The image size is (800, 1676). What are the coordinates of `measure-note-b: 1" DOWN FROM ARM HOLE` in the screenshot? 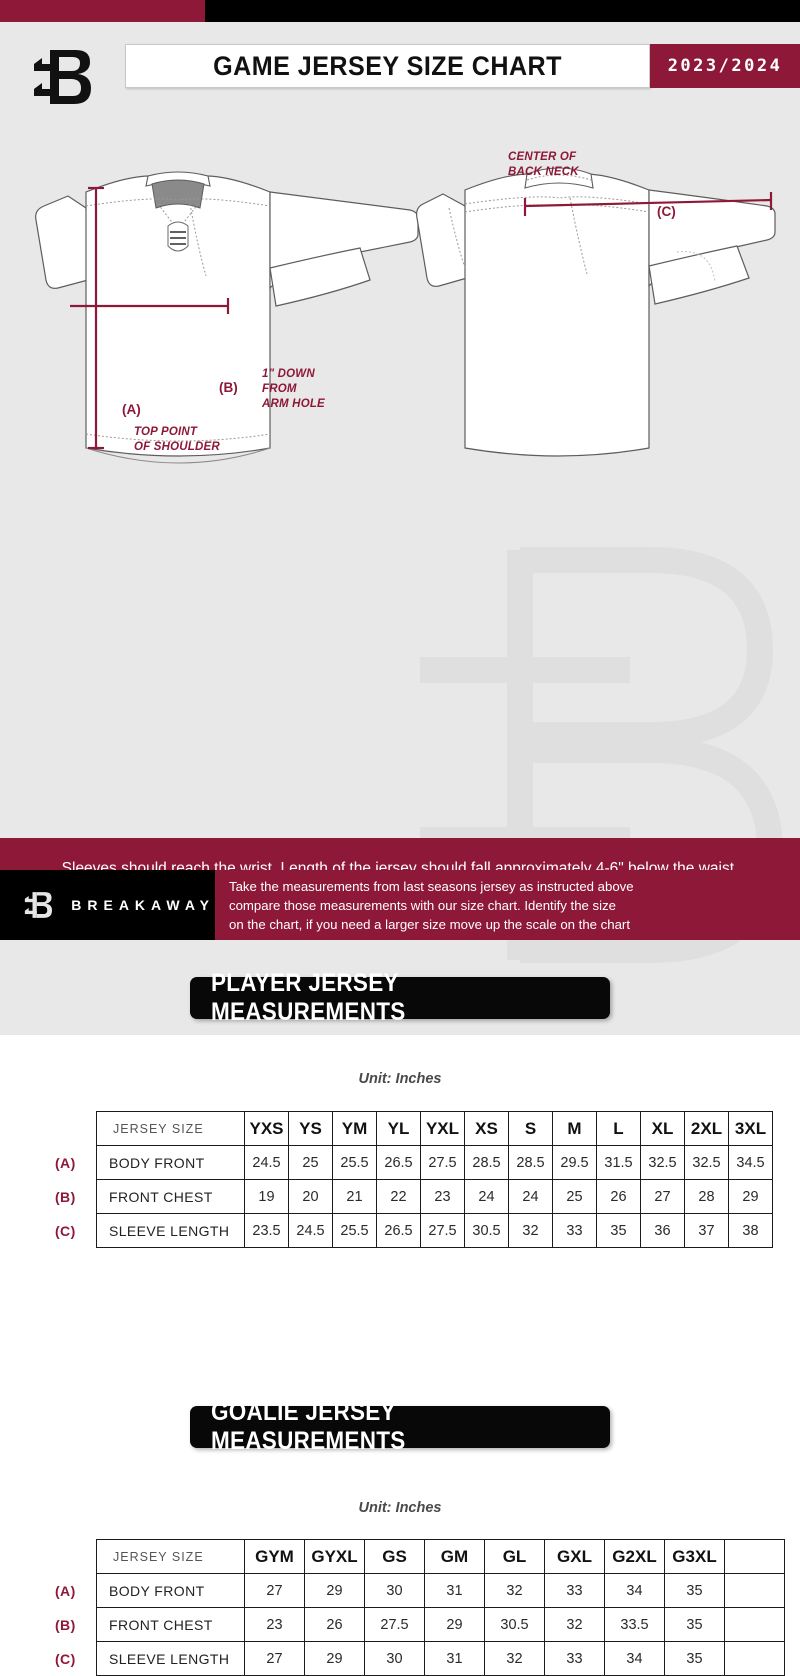 It's located at (293, 390).